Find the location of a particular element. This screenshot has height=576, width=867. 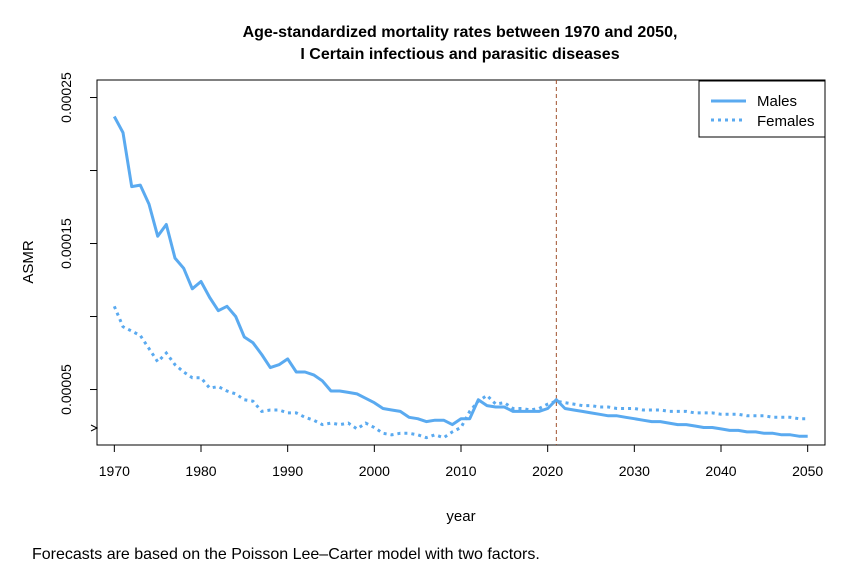

y-tick-label: 0.00025 is located at coordinates (66, 97).